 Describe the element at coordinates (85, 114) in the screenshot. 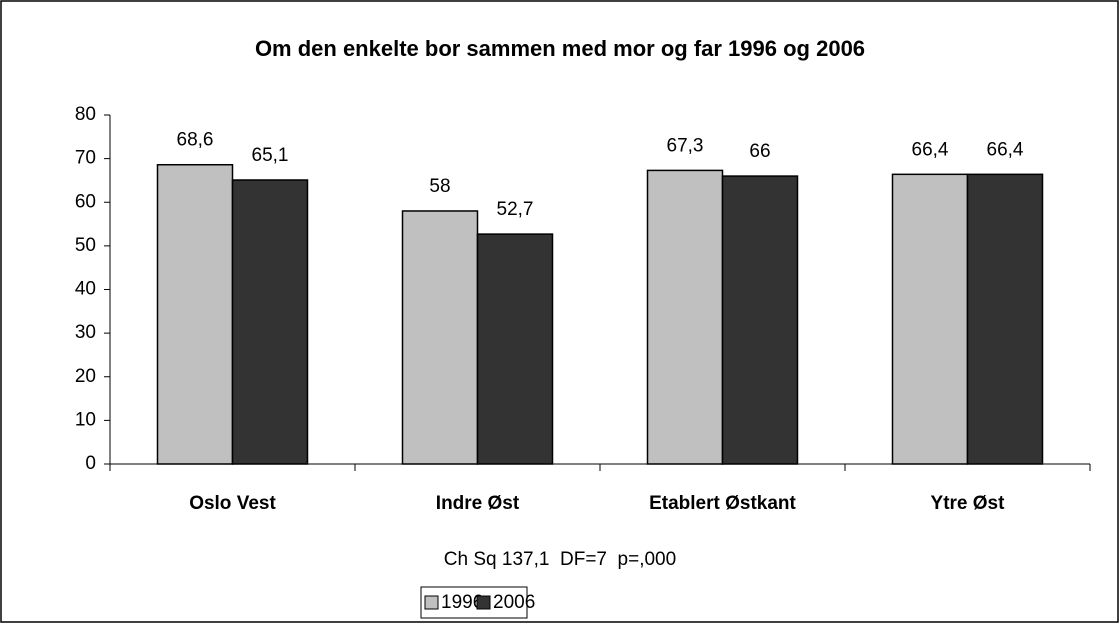

I see `y-tick-label: 80` at that location.